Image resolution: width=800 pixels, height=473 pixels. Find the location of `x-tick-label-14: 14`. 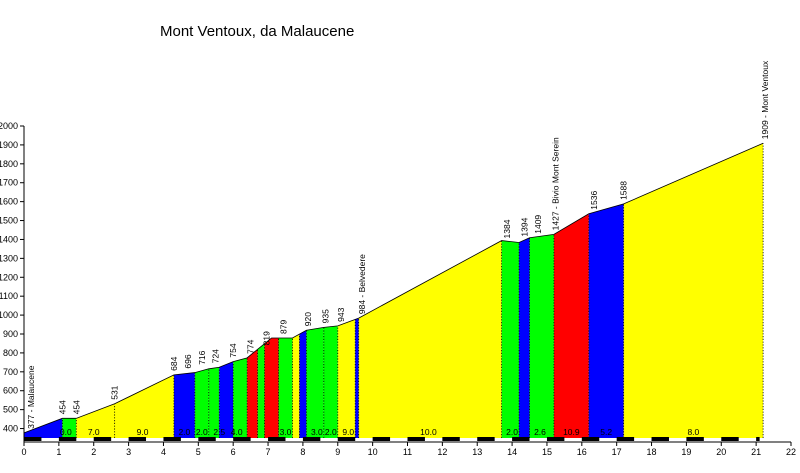

x-tick-label-14: 14 is located at coordinates (512, 452).